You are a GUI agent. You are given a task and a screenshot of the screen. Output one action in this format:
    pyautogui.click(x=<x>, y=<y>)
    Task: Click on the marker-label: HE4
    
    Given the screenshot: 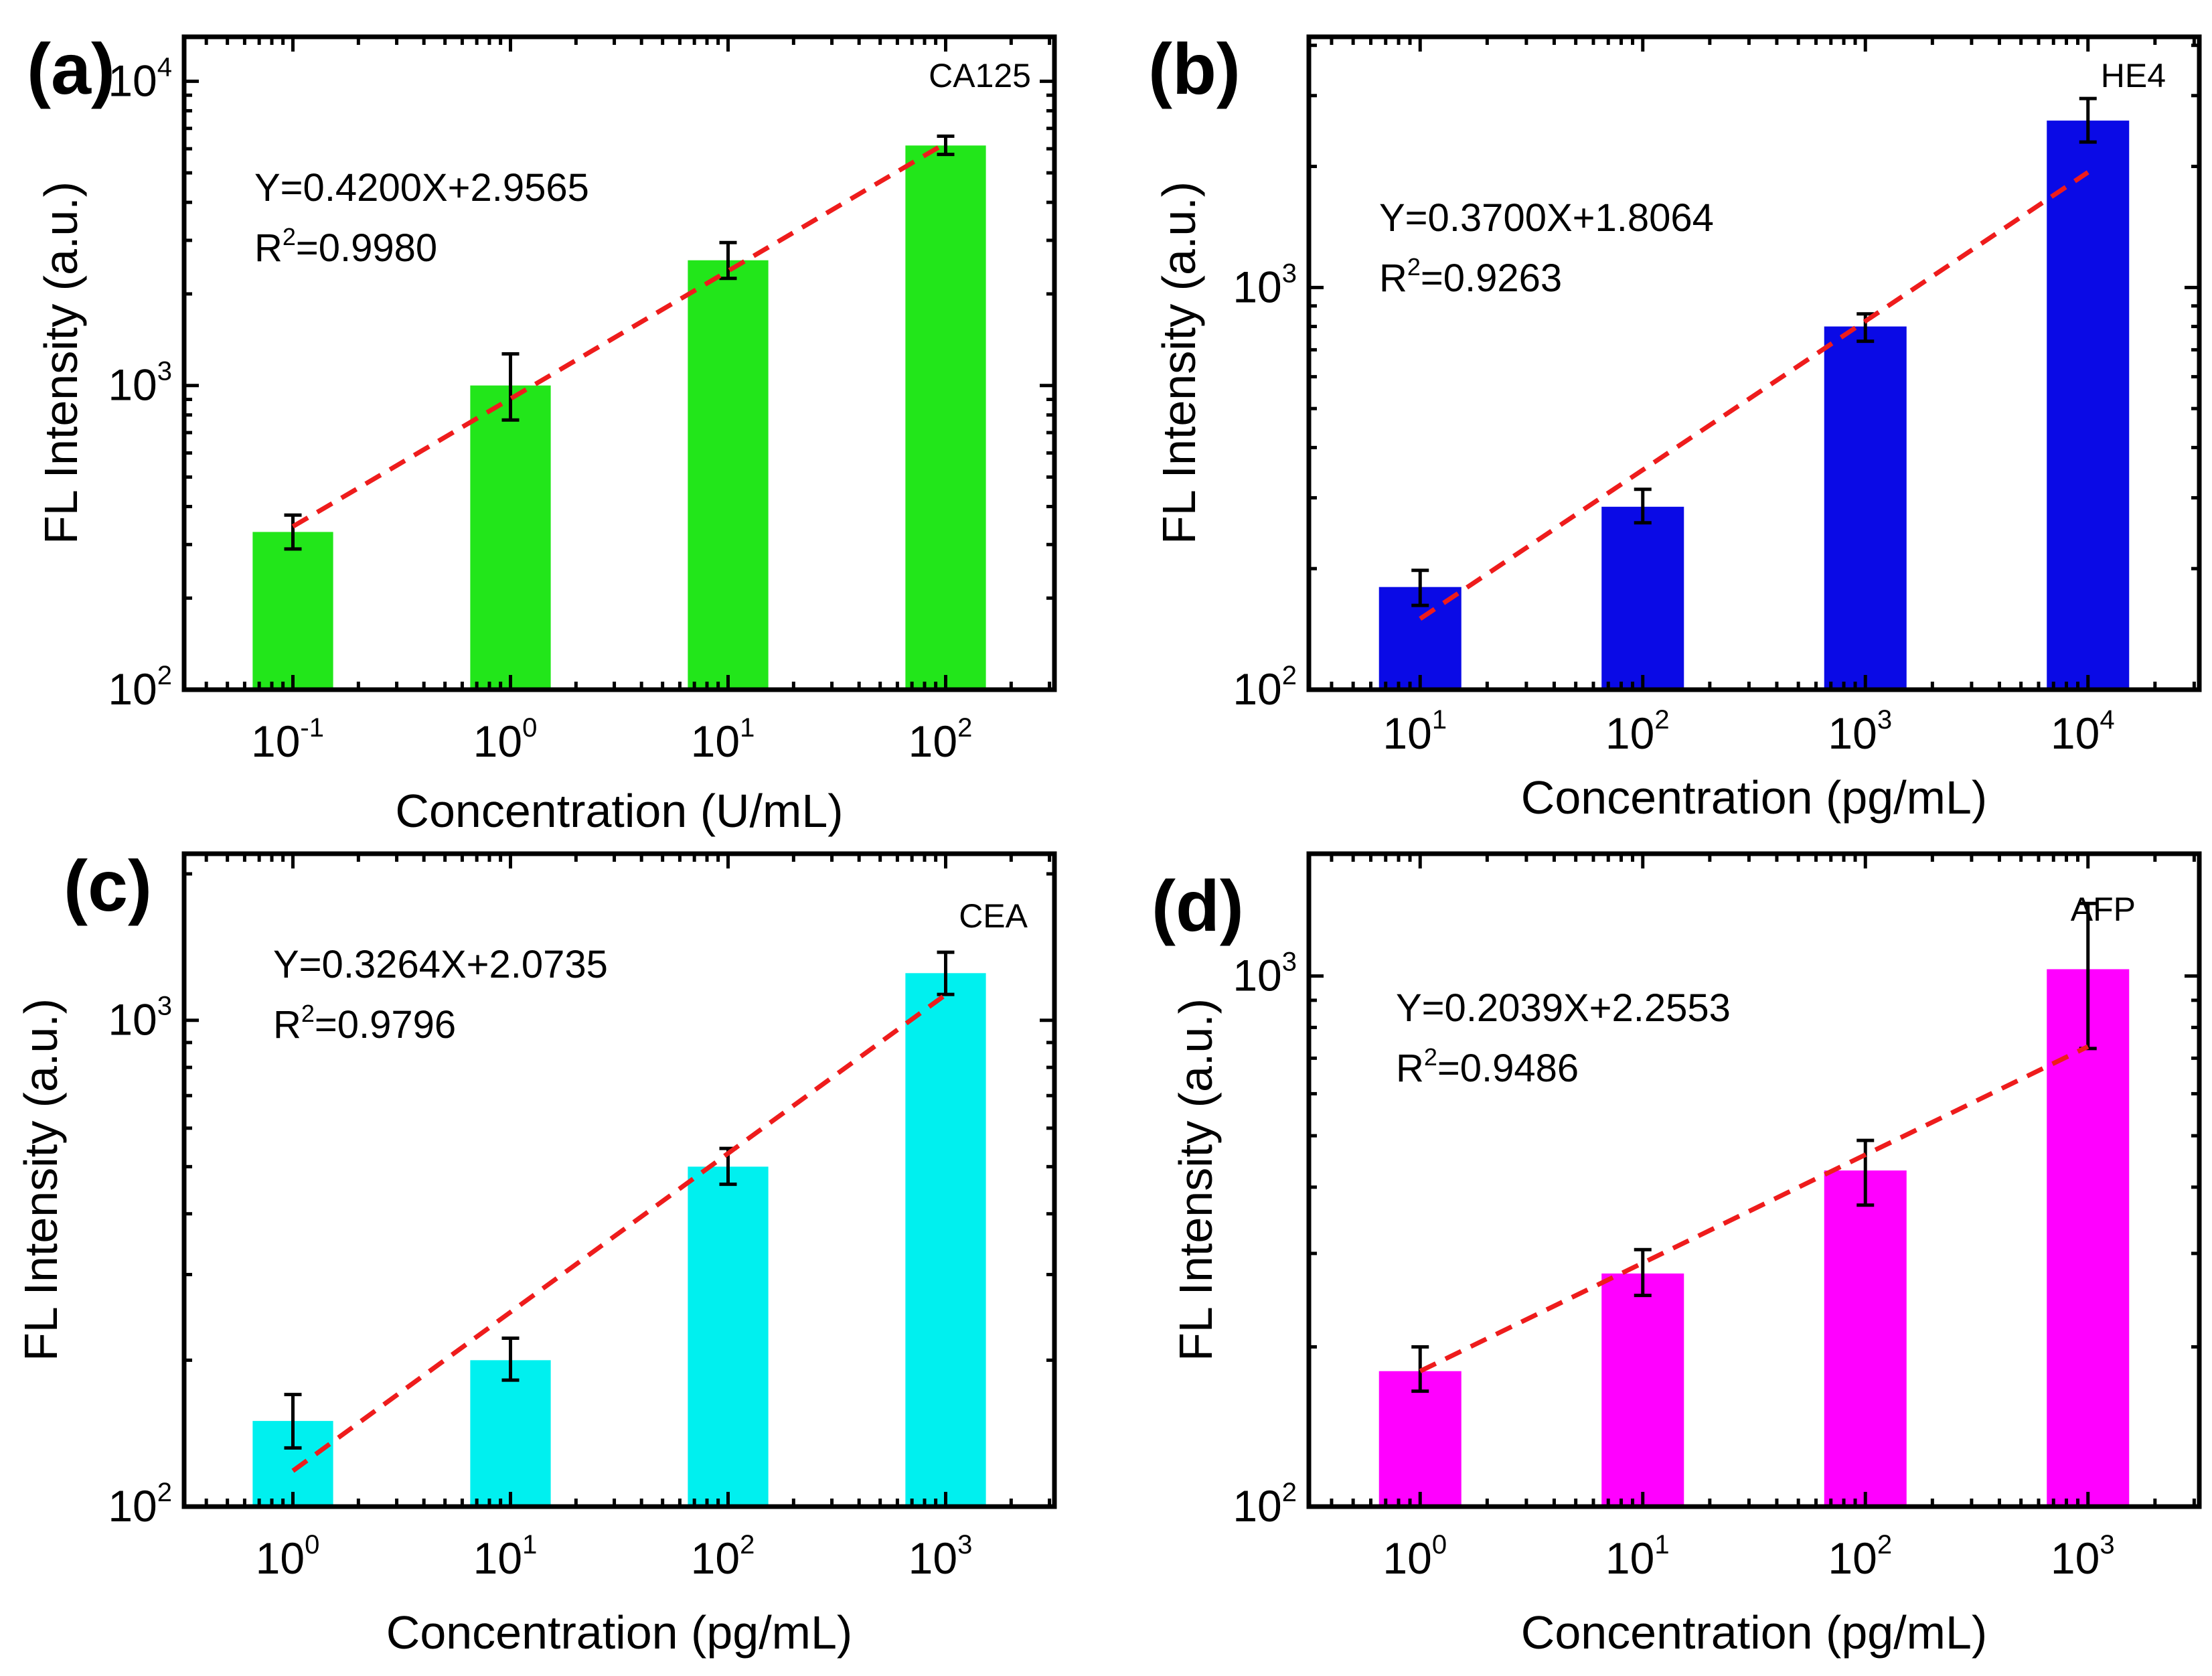 What is the action you would take?
    pyautogui.click(x=2133, y=75)
    